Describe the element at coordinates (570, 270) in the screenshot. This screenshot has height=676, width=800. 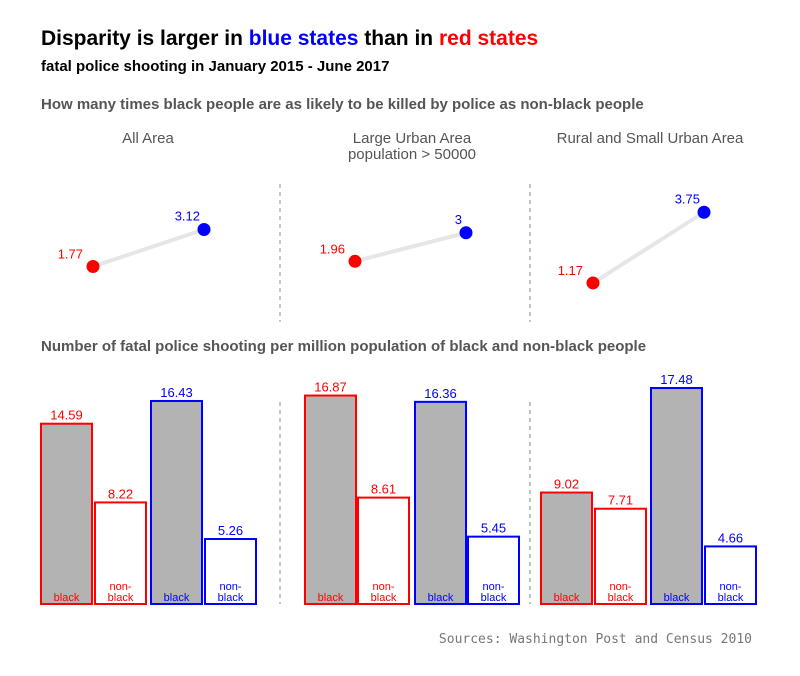
I see `red-state-value-label: 1.17` at that location.